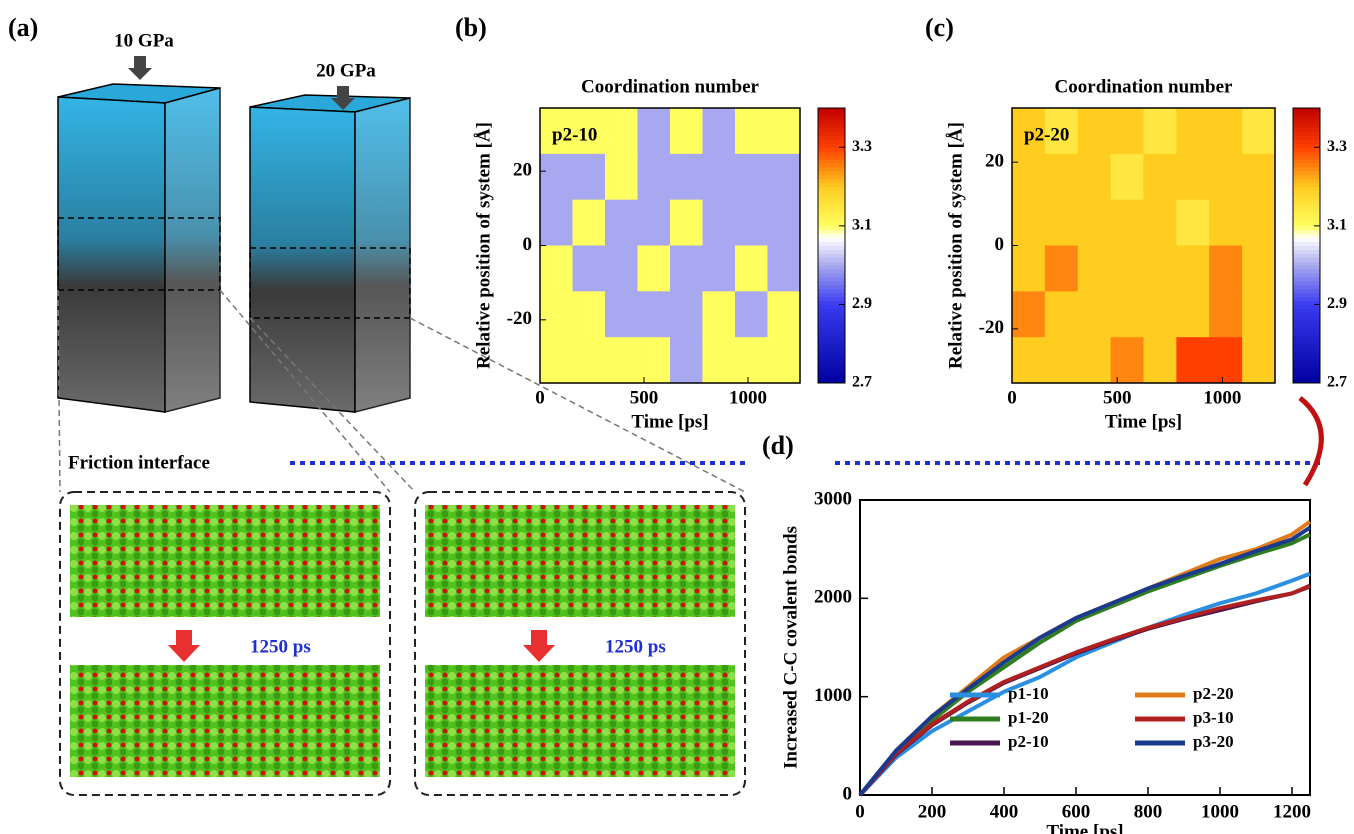  I want to click on y-axis-label: Increased C-C covalent bonds, so click(790, 647).